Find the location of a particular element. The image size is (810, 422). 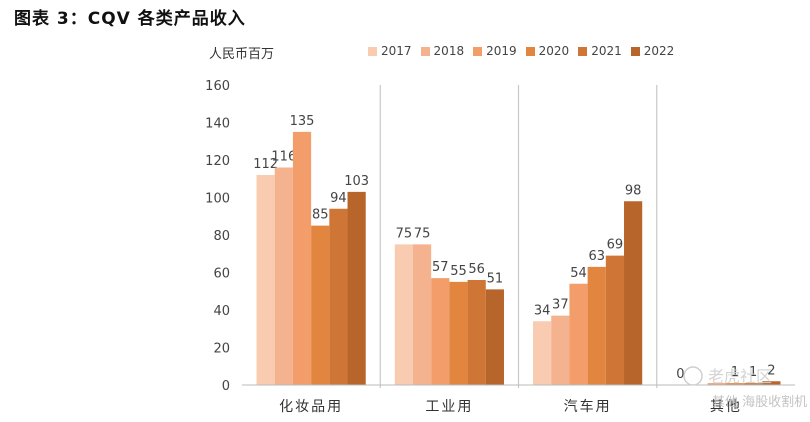

data-label: 2 is located at coordinates (771, 370).